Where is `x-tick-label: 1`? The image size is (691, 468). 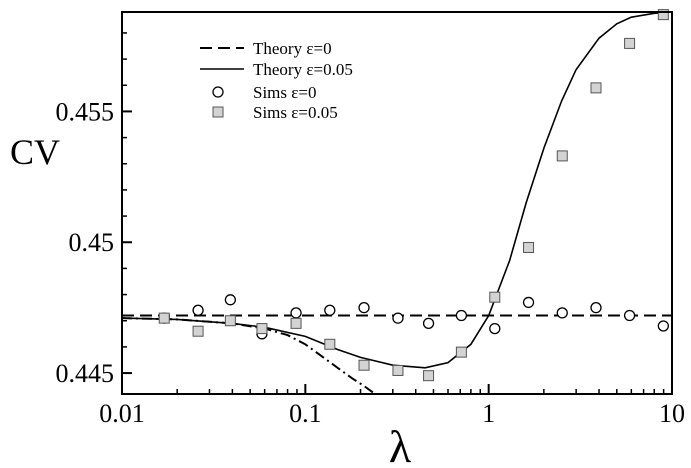
x-tick-label: 1 is located at coordinates (488, 413).